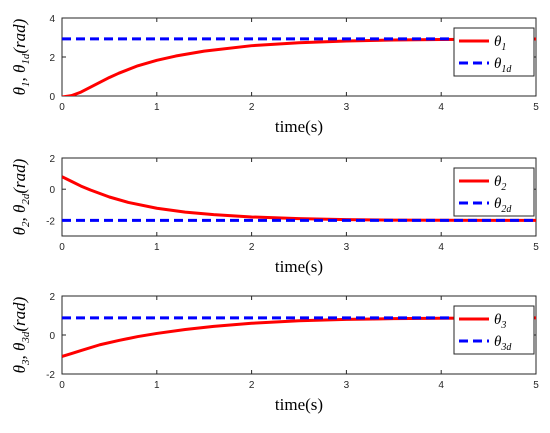 This screenshot has width=550, height=433. Describe the element at coordinates (21, 334) in the screenshot. I see `y-axis-label: θ3​, θ3d​(rad)` at that location.